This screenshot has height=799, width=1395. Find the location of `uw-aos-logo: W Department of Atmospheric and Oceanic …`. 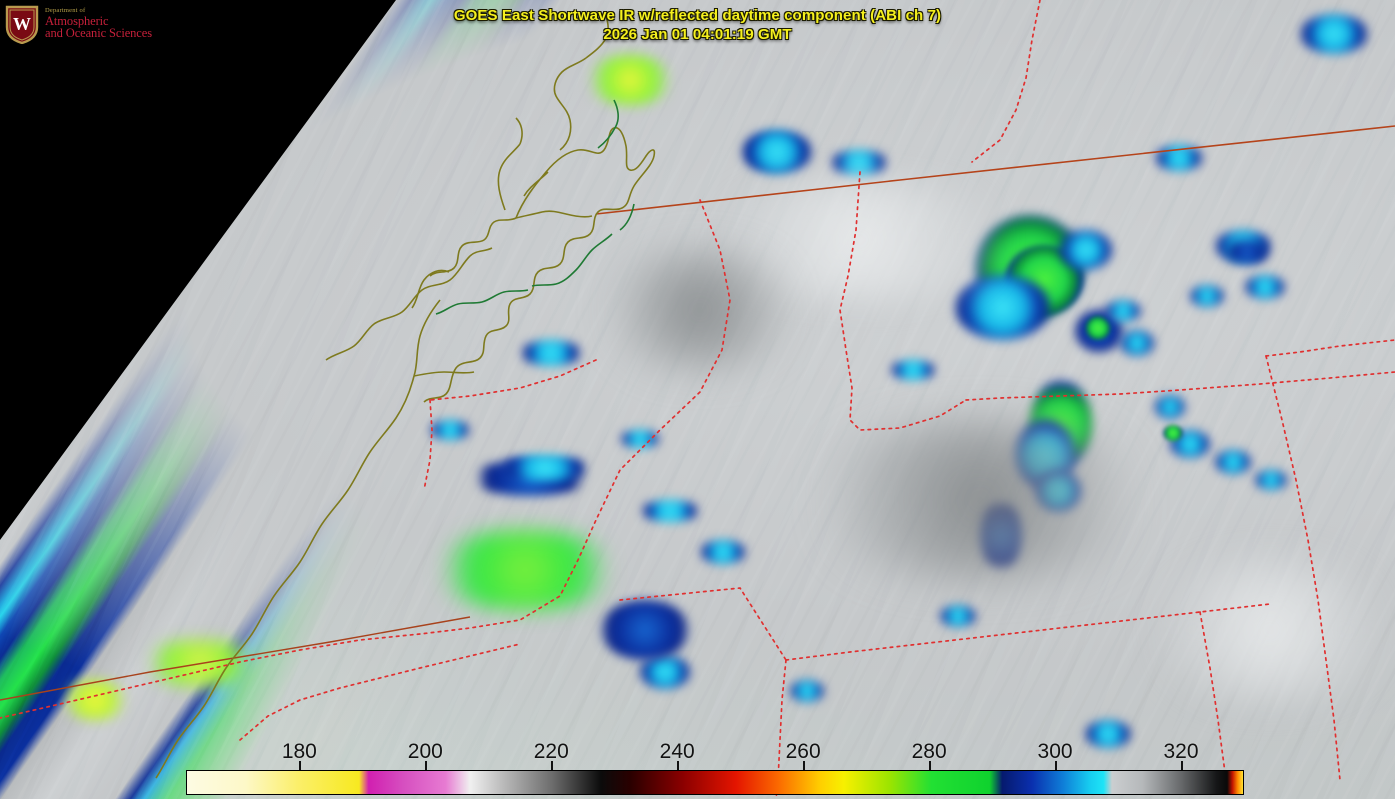

uw-aos-logo: W Department of Atmospheric and Oceanic … is located at coordinates (83, 24).